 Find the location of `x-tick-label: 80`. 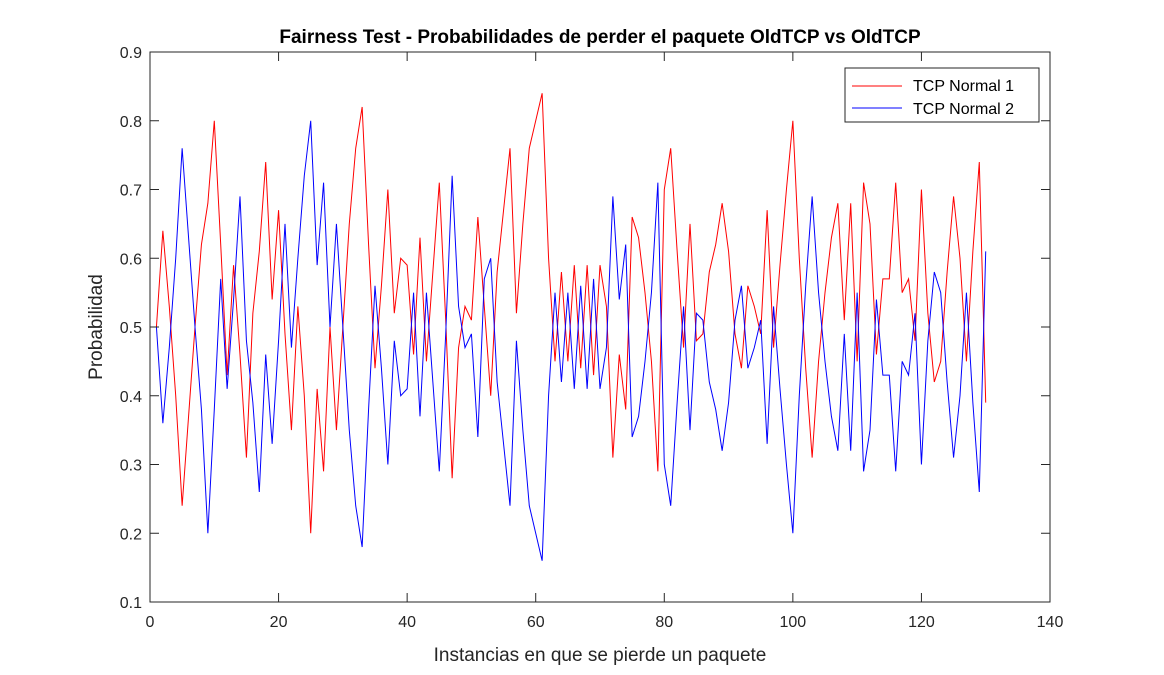

x-tick-label: 80 is located at coordinates (664, 622).